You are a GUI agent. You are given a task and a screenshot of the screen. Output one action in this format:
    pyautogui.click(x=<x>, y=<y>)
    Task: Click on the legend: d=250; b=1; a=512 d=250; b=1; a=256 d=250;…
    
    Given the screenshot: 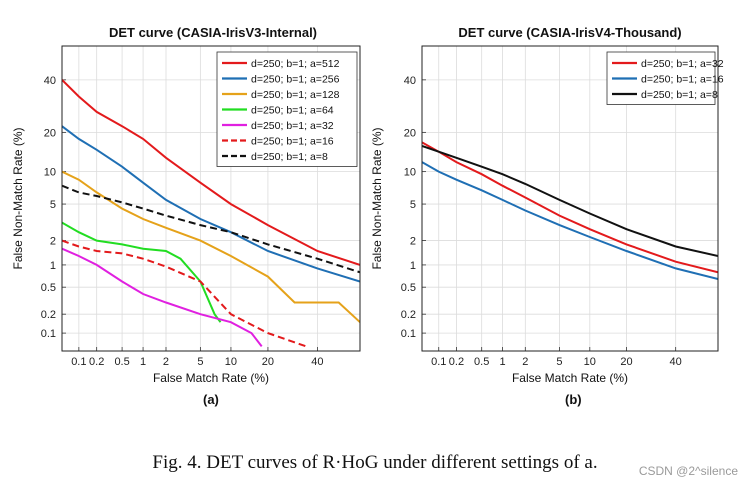 What is the action you would take?
    pyautogui.click(x=287, y=109)
    